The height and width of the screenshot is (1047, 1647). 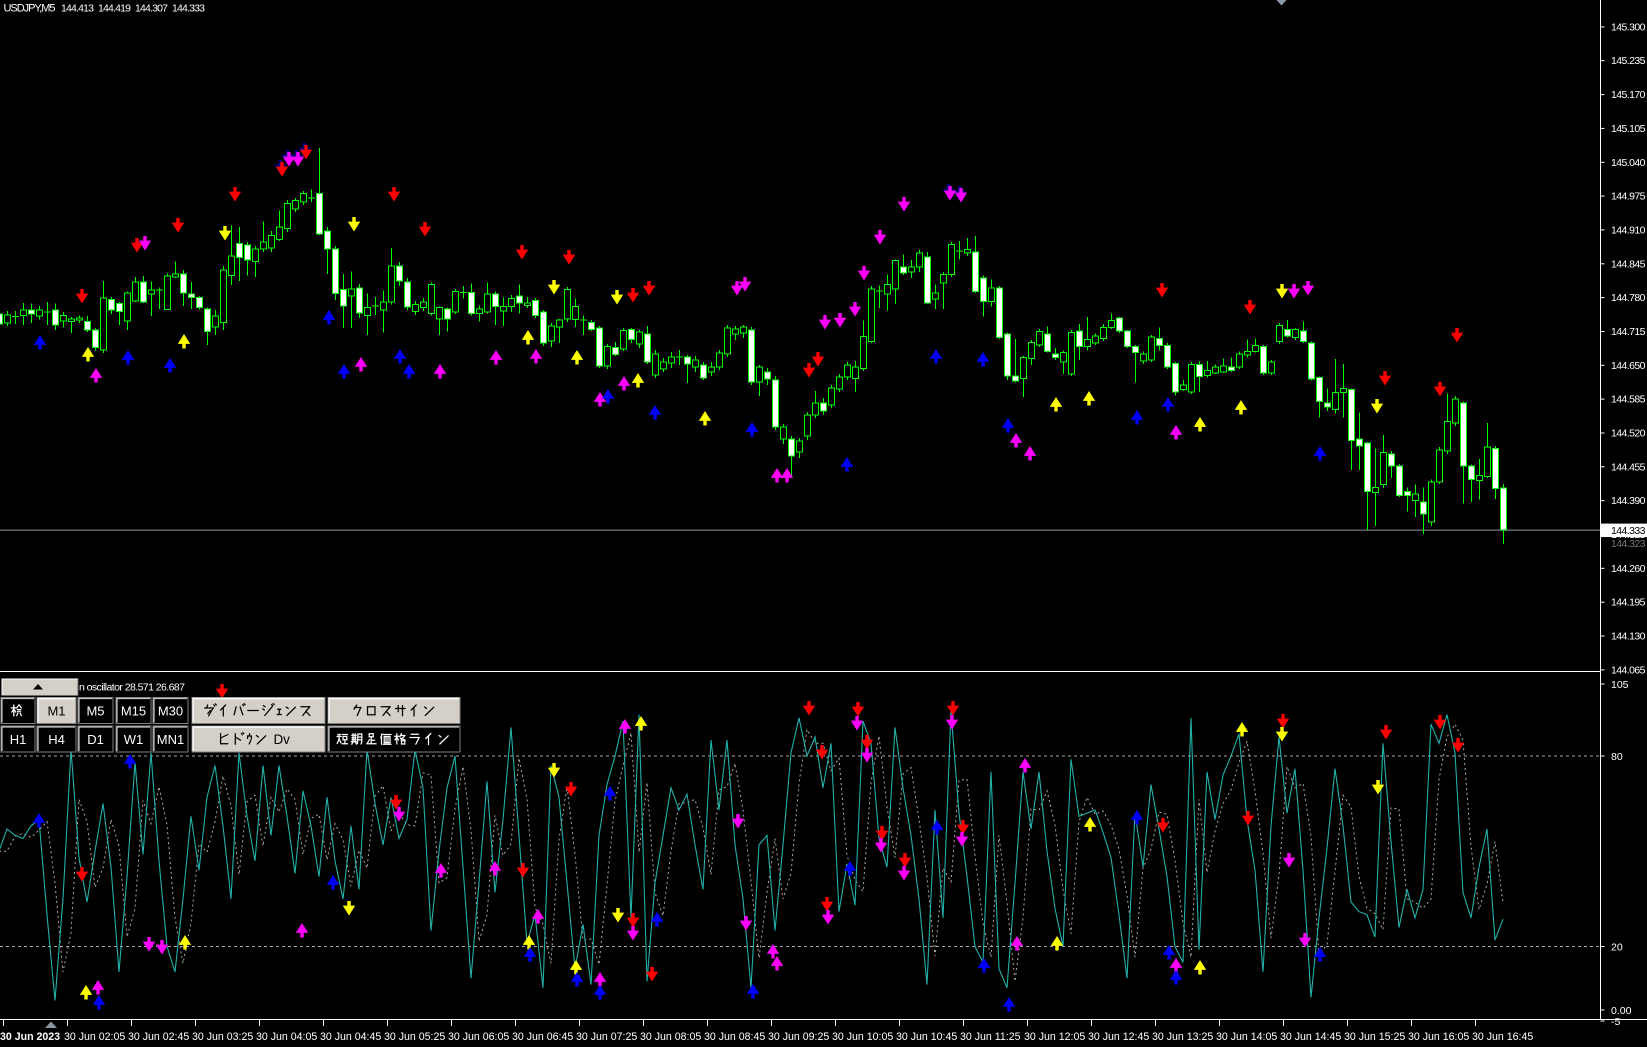 What do you see at coordinates (1182, 1037) in the screenshot?
I see `svg-text: 30 Jun 13:25` at bounding box center [1182, 1037].